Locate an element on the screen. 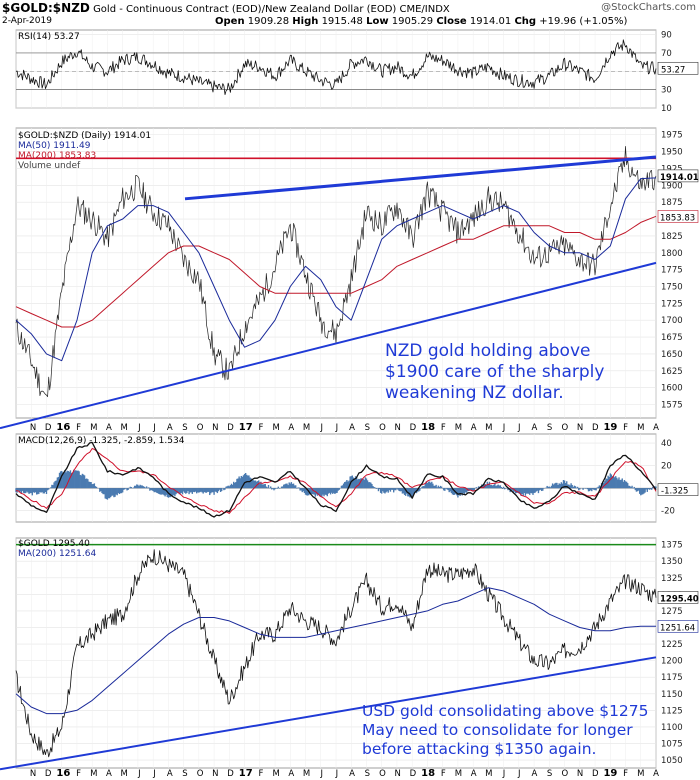 This screenshot has width=700, height=780. y-tick-label: 1100 is located at coordinates (672, 728).